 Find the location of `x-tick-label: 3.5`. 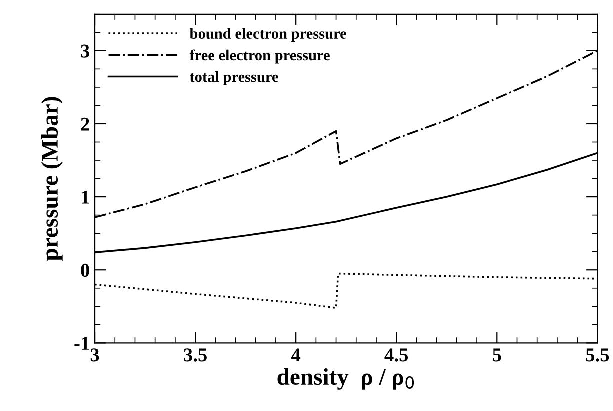

x-tick-label: 3.5 is located at coordinates (195, 355).